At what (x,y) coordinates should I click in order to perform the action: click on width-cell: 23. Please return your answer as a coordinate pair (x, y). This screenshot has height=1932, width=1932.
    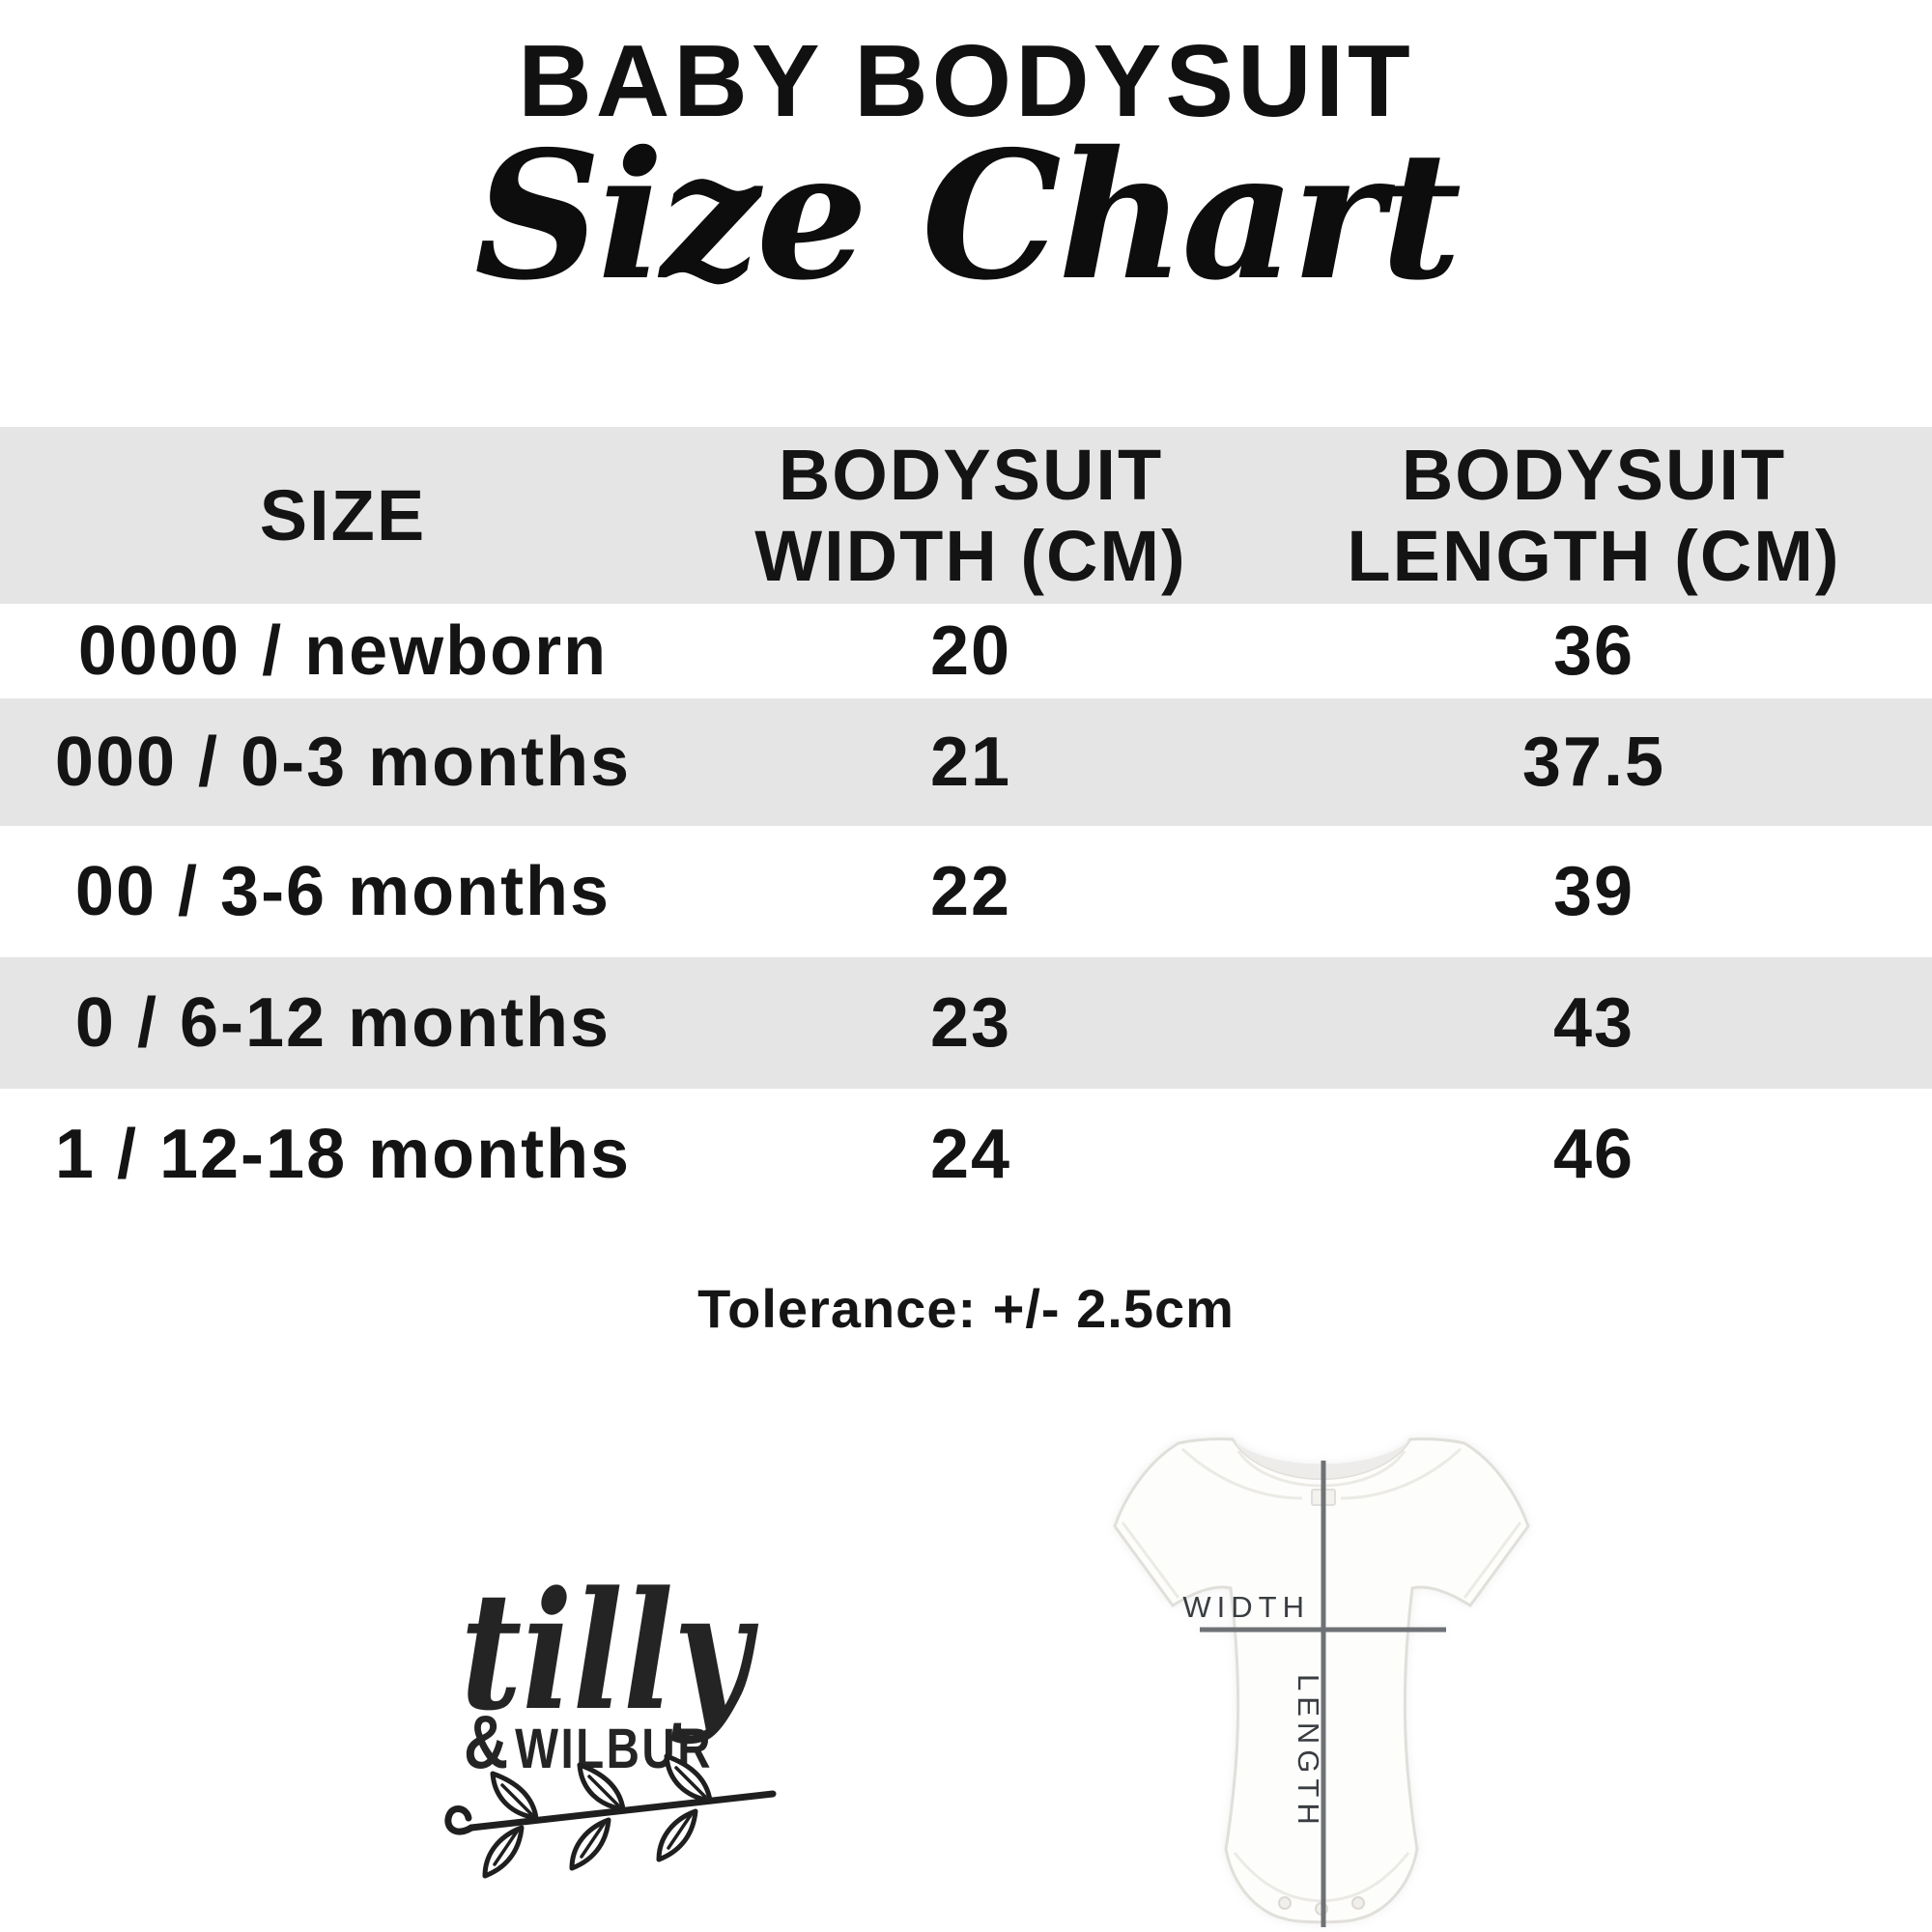
    Looking at the image, I should click on (970, 1023).